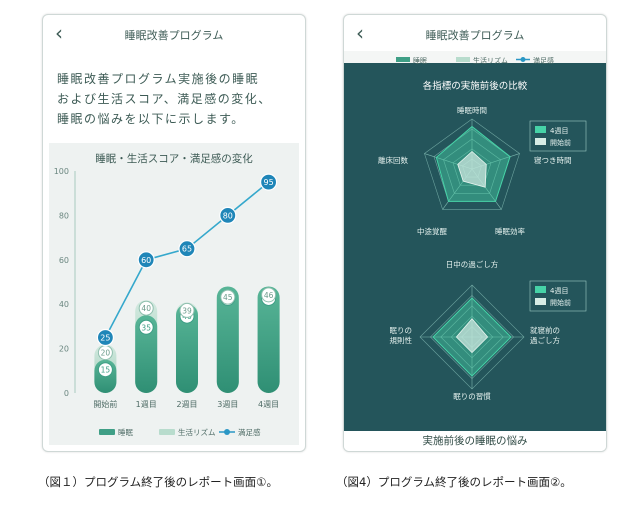  What do you see at coordinates (158, 79) in the screenshot?
I see `intro-line: 睡眠改善プログラム実施後の睡眠` at bounding box center [158, 79].